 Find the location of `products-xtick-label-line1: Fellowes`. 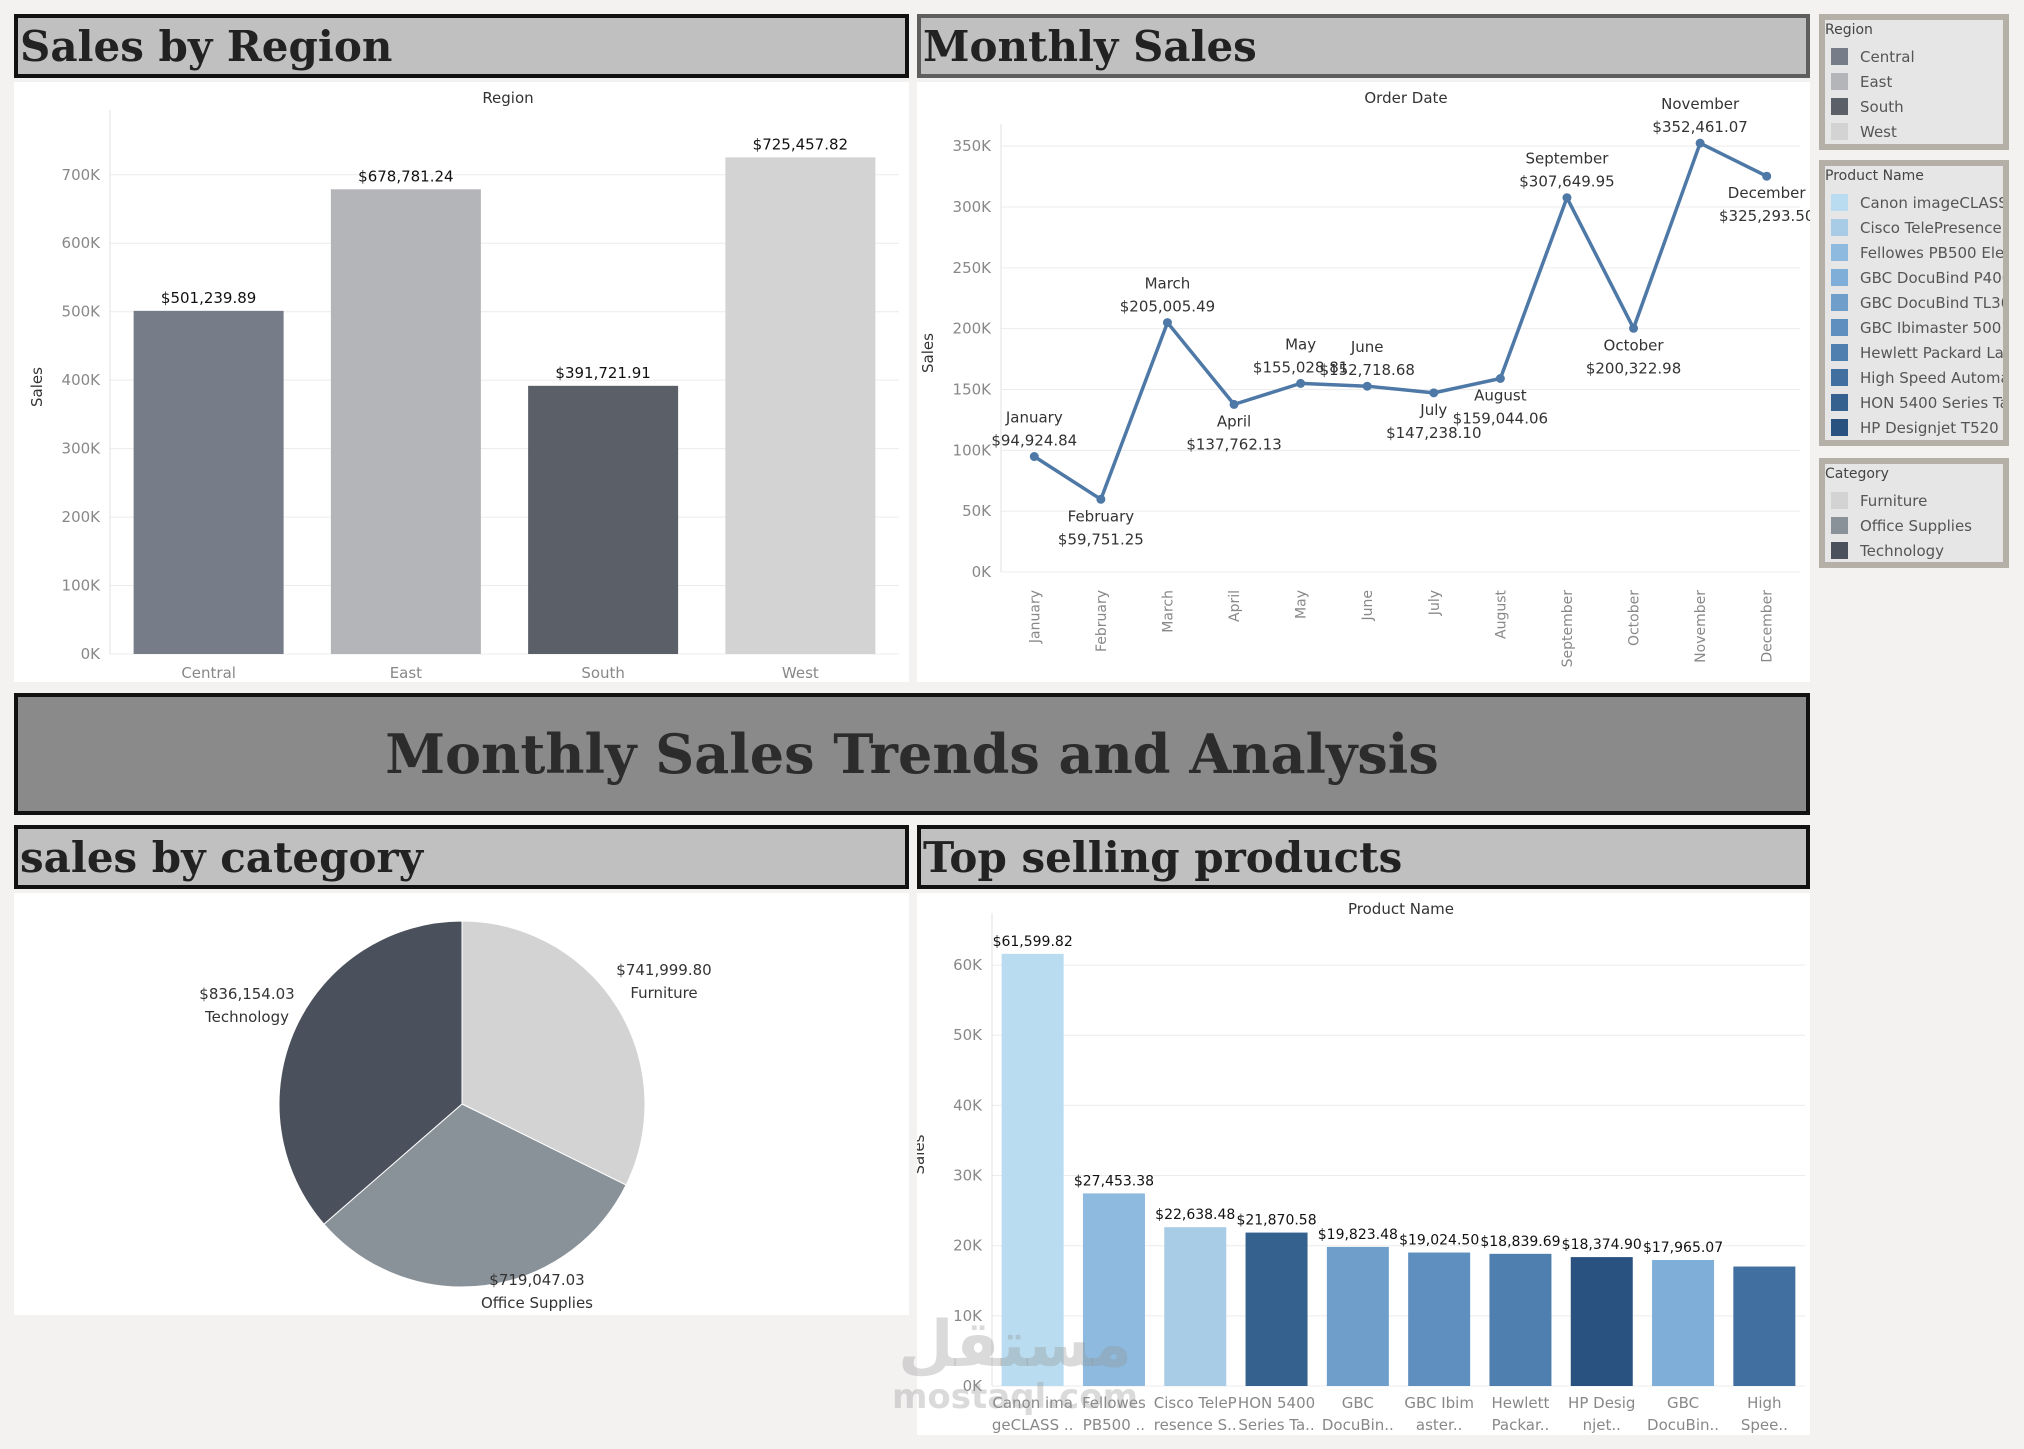

products-xtick-label-line1: Fellowes is located at coordinates (1114, 1403).